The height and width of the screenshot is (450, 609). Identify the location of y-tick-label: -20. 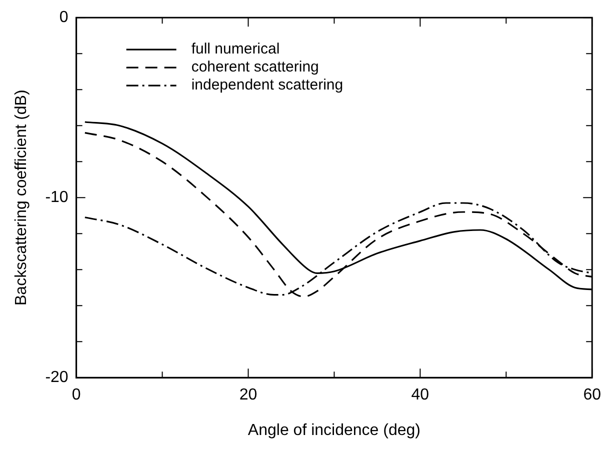
(56, 377).